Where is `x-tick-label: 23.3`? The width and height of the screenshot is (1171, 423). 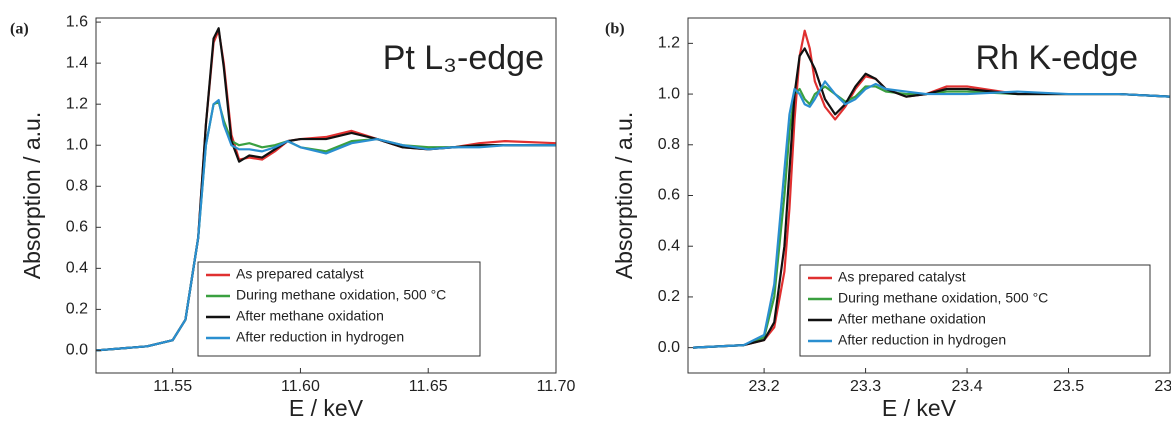 x-tick-label: 23.3 is located at coordinates (865, 386).